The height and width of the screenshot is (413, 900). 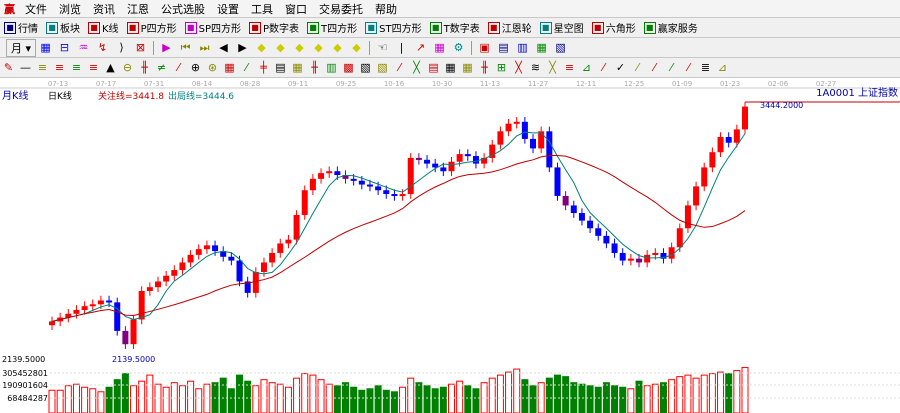 I want to click on draw-tool-22-icon: ▧, so click(x=382, y=67).